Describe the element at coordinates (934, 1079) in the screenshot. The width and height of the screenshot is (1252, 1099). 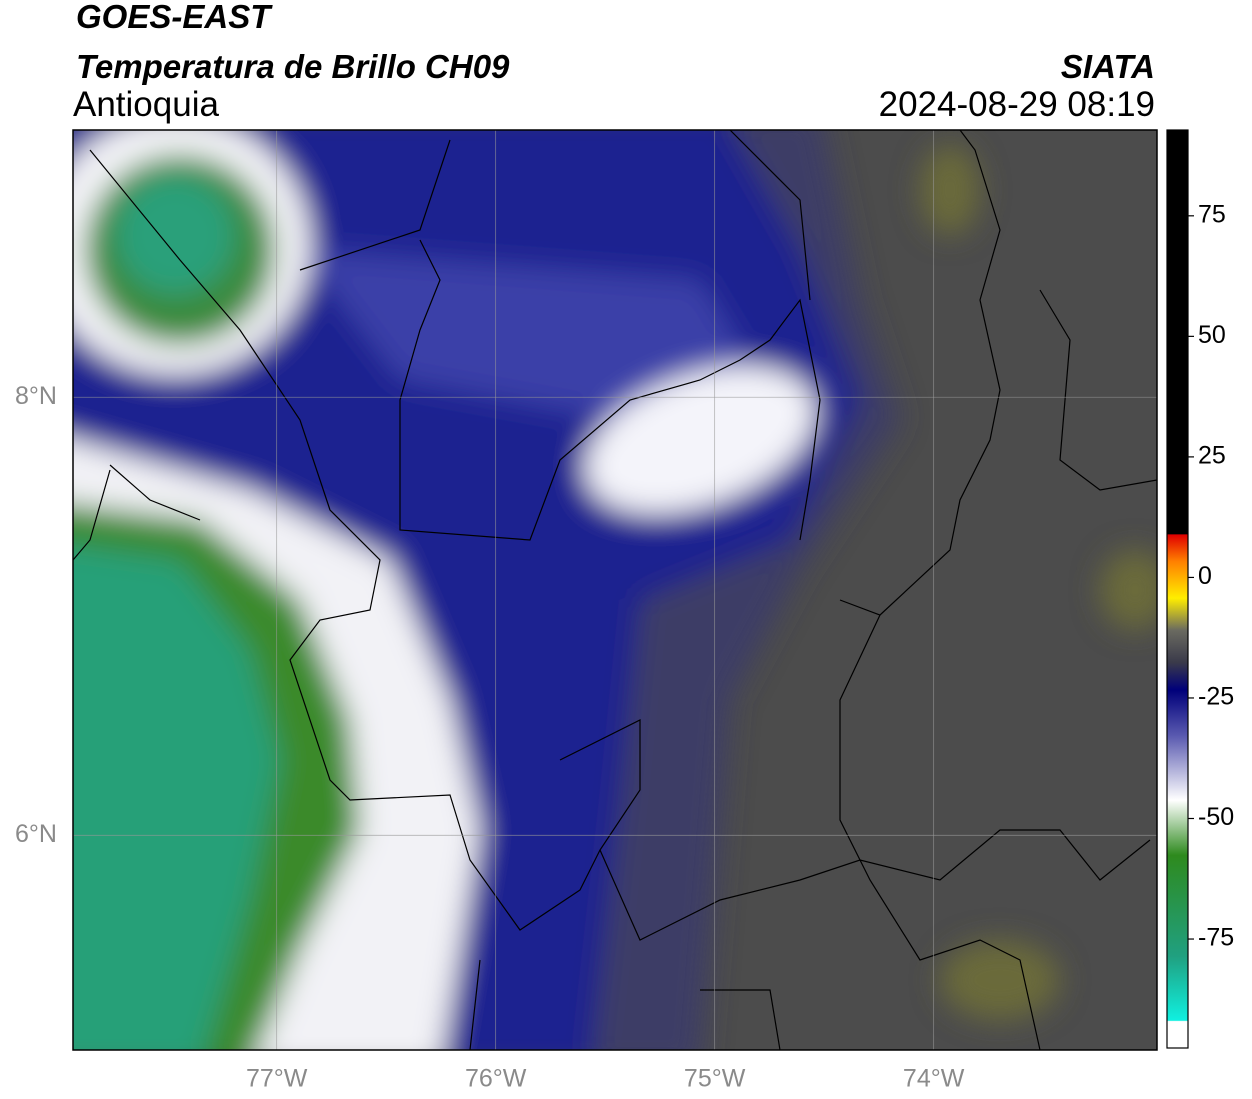
I see `lon-tick-label: 74°W` at that location.